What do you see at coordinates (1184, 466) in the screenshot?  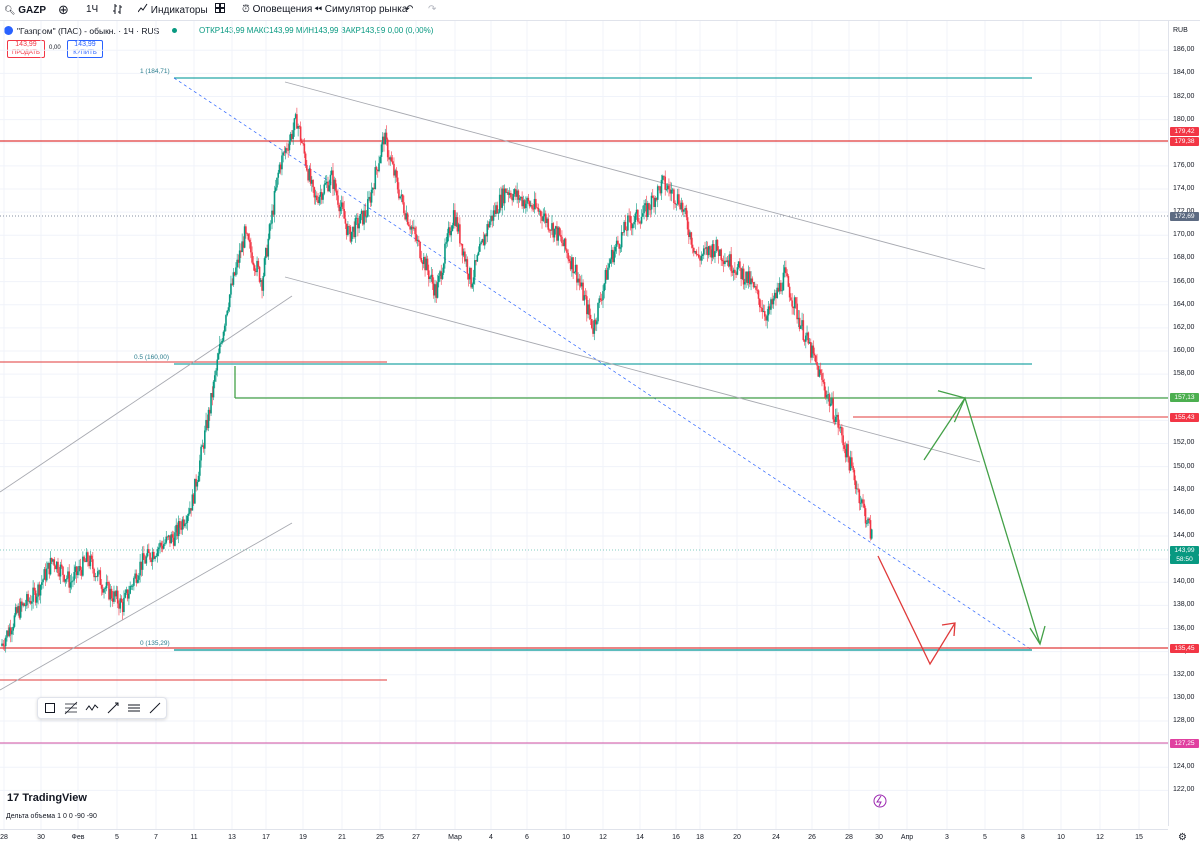 I see `price-tick: 150,00` at bounding box center [1184, 466].